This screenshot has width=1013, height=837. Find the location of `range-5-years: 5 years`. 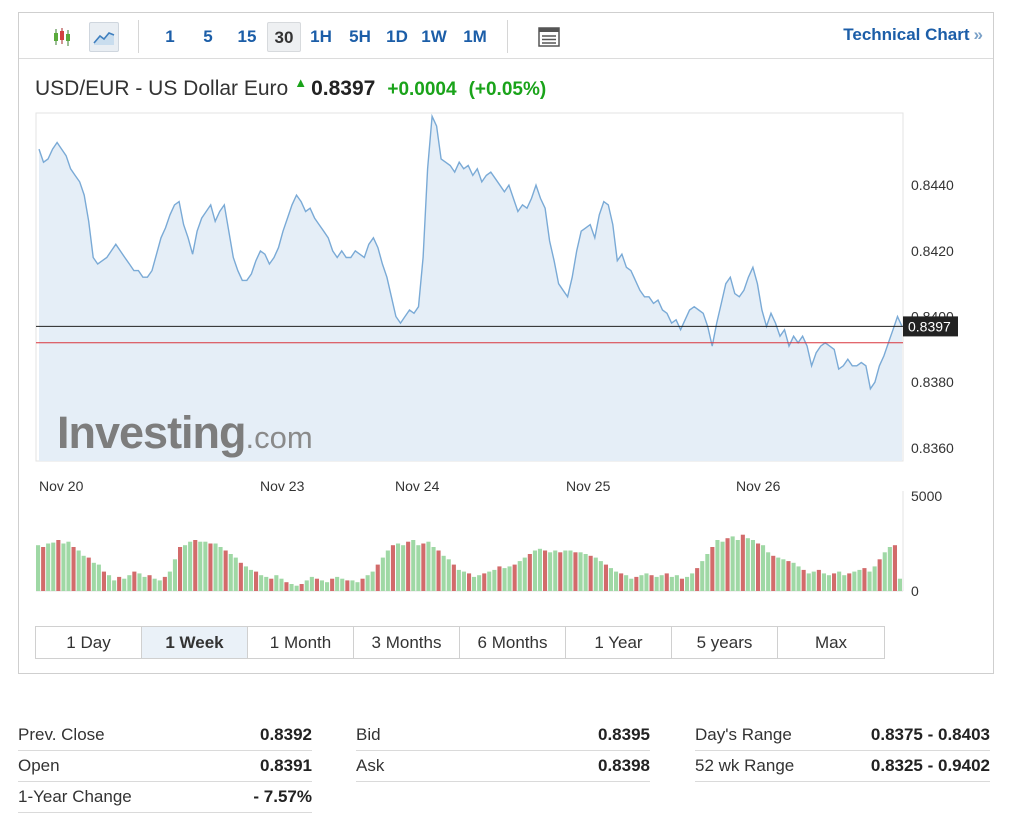

range-5-years: 5 years is located at coordinates (725, 642).